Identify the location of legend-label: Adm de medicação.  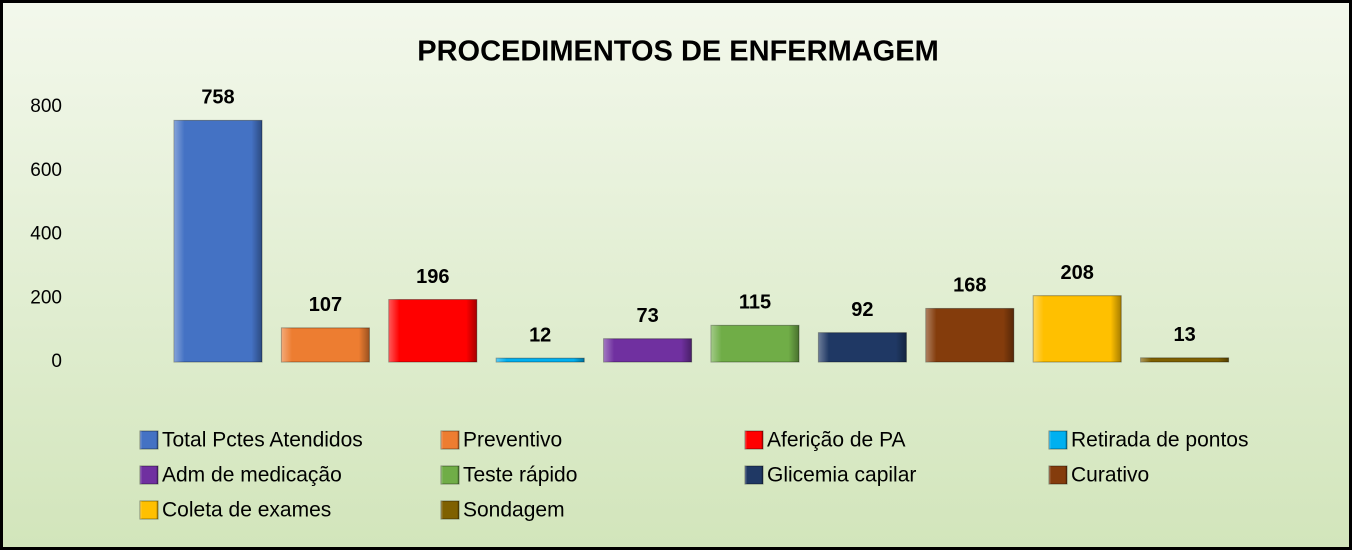
(252, 475).